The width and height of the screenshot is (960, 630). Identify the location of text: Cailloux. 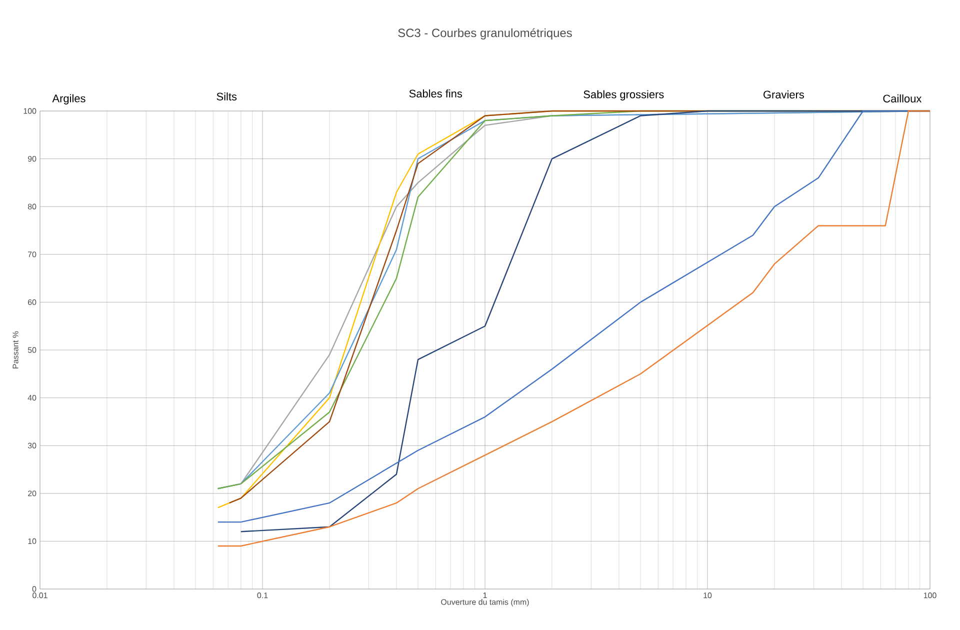
(902, 98).